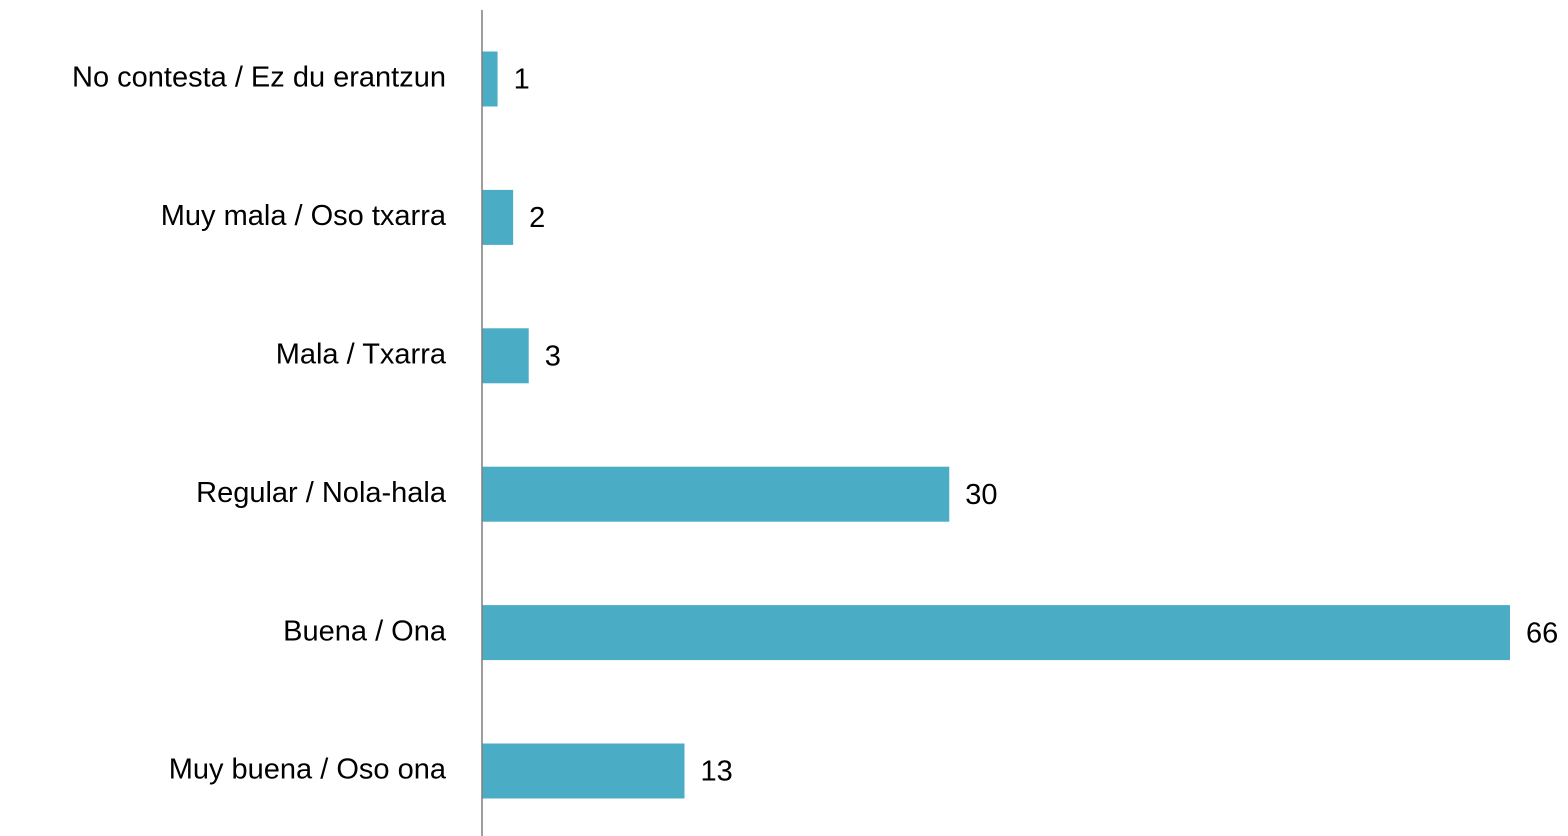 This screenshot has height=836, width=1568. What do you see at coordinates (522, 80) in the screenshot?
I see `value-label: 1` at bounding box center [522, 80].